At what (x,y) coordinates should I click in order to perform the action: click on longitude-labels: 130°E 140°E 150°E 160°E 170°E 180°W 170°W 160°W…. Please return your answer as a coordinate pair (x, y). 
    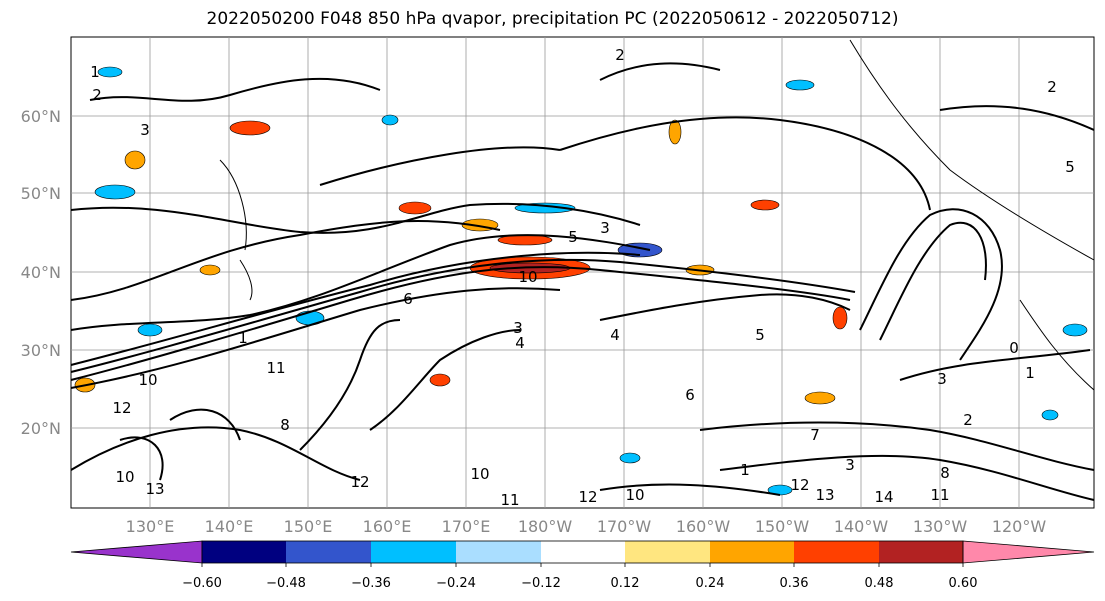
    Looking at the image, I should click on (586, 526).